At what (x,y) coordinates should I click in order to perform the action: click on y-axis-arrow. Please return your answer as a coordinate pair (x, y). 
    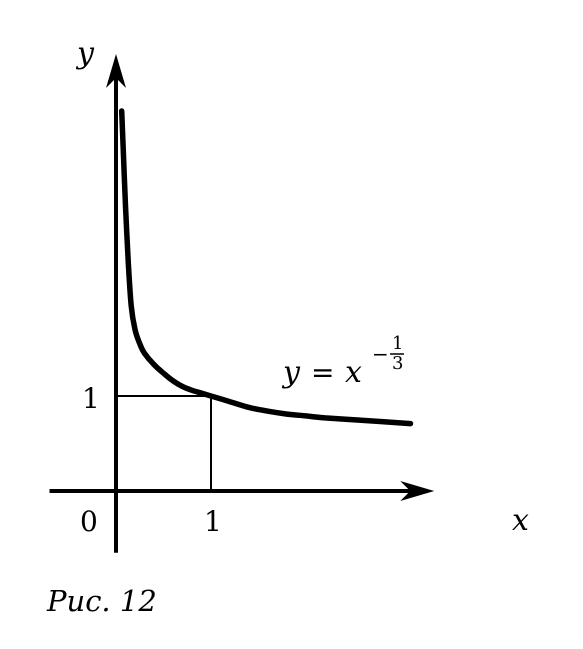
    Looking at the image, I should click on (116, 71).